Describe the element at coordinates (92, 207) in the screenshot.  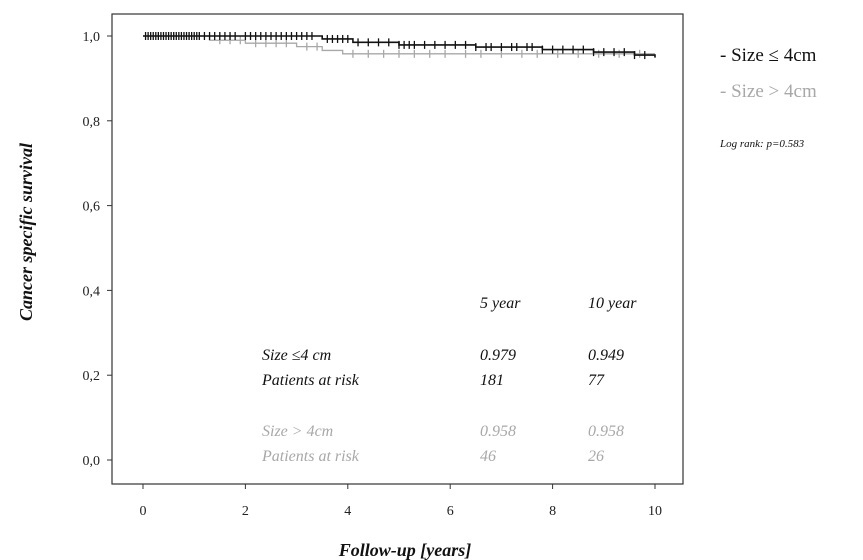
I see `y-tick-label: 0,6` at that location.